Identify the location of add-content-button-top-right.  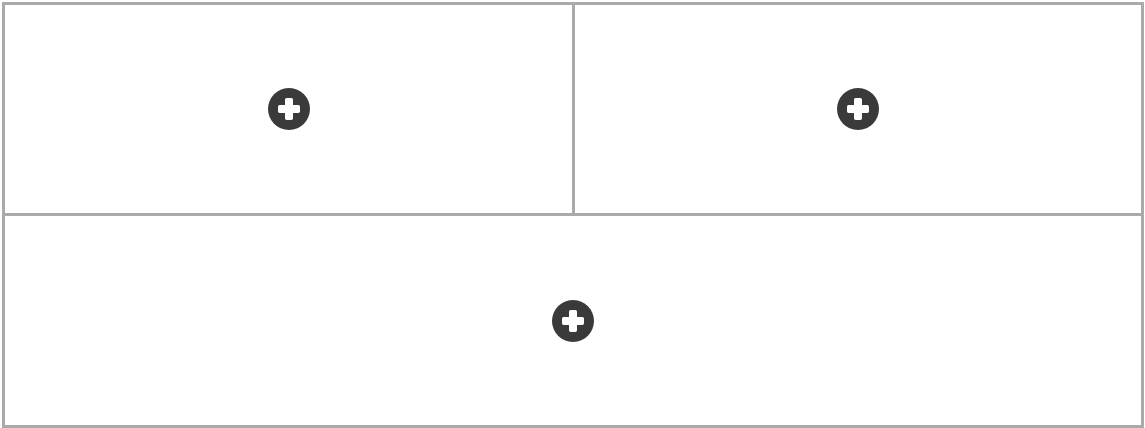
(858, 109).